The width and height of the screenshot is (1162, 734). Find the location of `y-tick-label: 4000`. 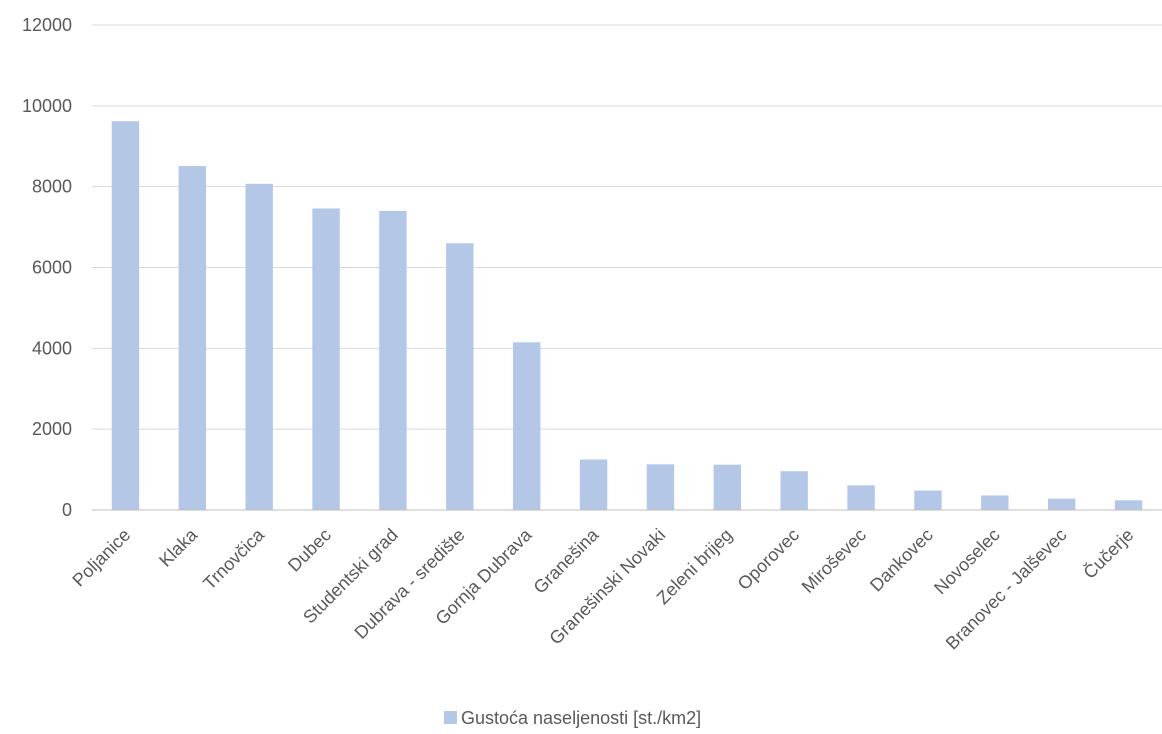

y-tick-label: 4000 is located at coordinates (52, 348).